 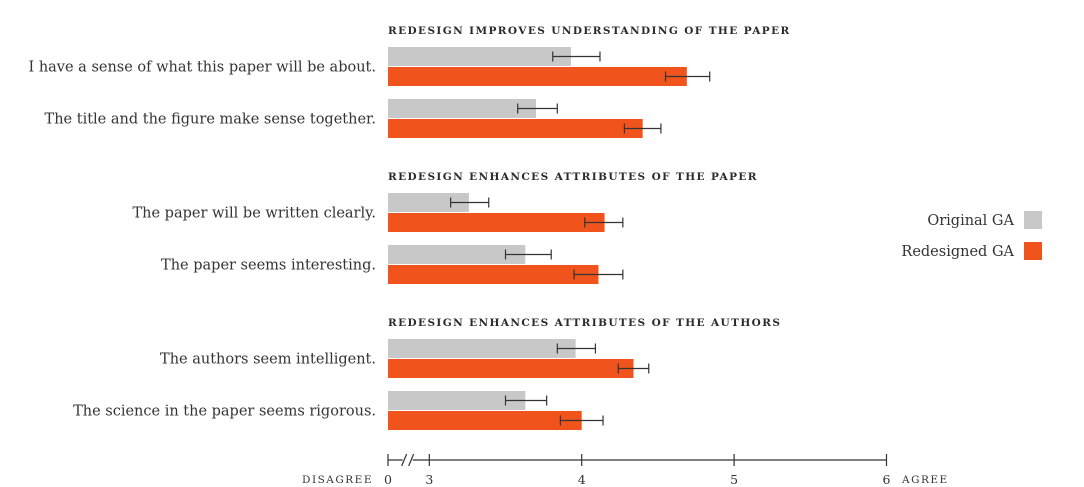 What do you see at coordinates (971, 235) in the screenshot?
I see `legend: Original GA Redesigned GA` at bounding box center [971, 235].